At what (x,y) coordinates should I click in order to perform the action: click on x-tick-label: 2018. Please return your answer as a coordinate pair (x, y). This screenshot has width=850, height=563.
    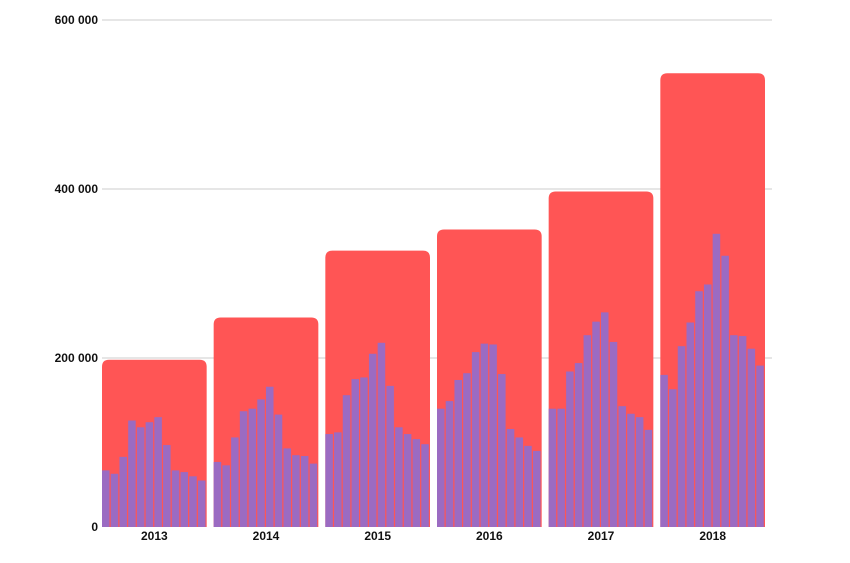
    Looking at the image, I should click on (712, 536).